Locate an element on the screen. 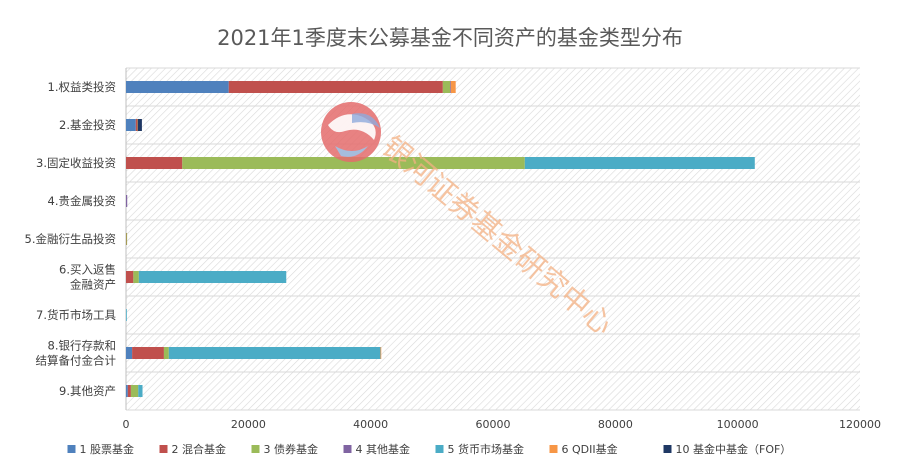 The width and height of the screenshot is (900, 471). legend-label: 3 债券基金 is located at coordinates (291, 449).